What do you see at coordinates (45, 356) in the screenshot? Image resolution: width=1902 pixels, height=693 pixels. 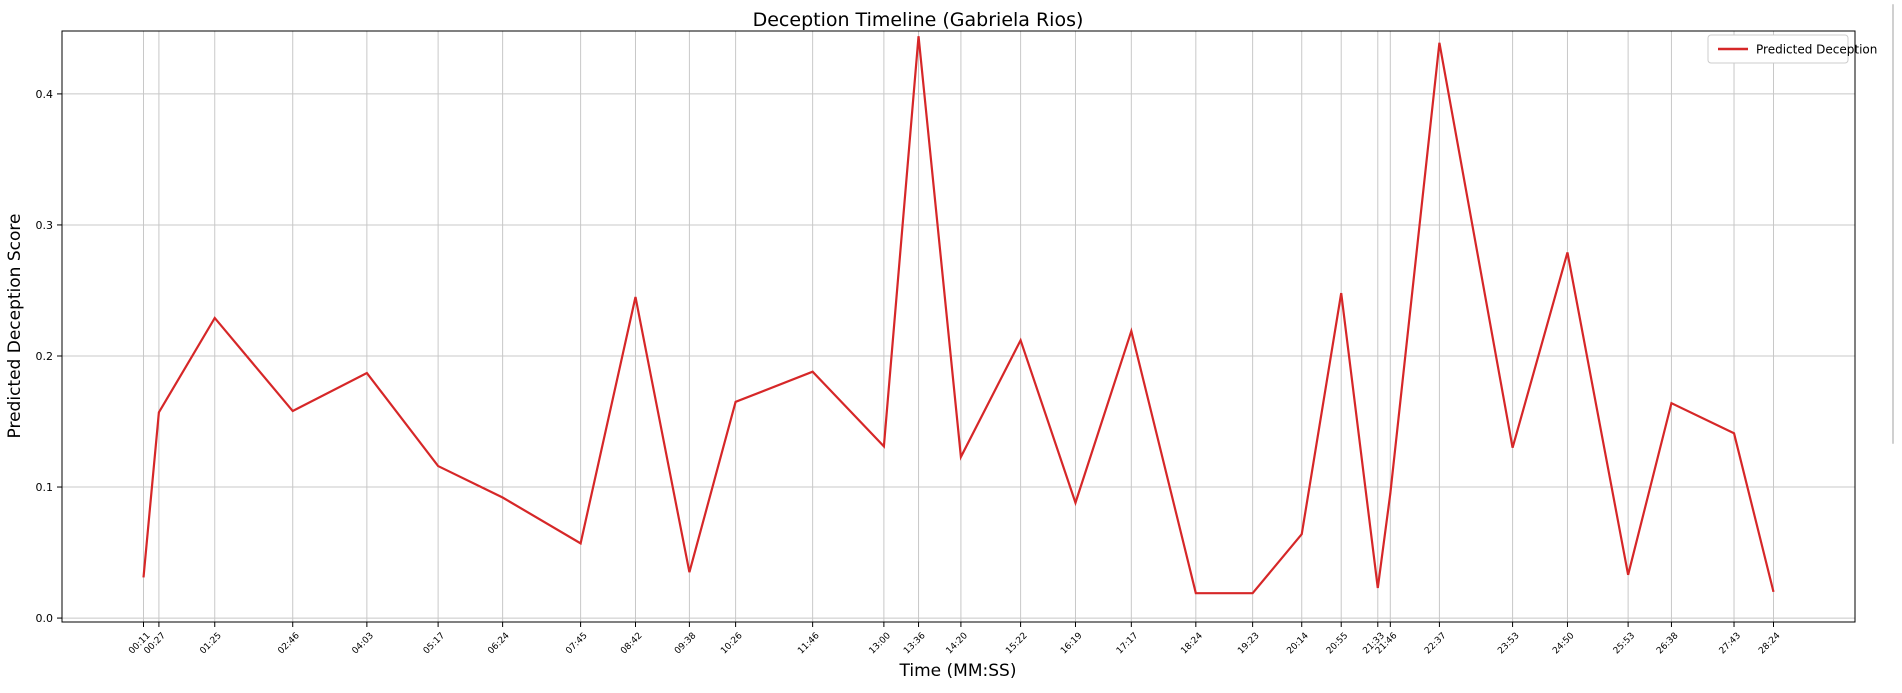 I see `y-tick-label: 0.2` at bounding box center [45, 356].